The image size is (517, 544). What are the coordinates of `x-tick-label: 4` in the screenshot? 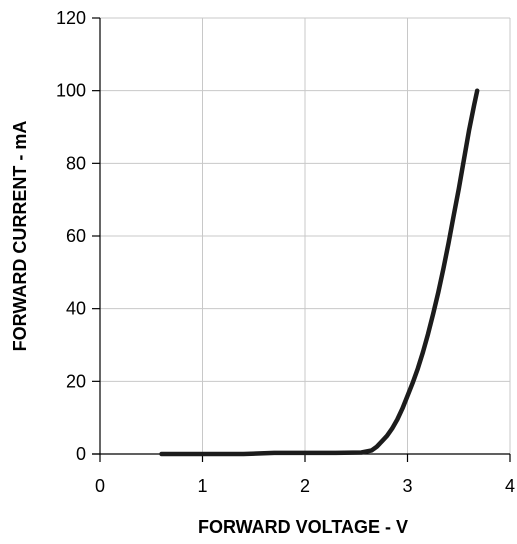 It's located at (510, 486).